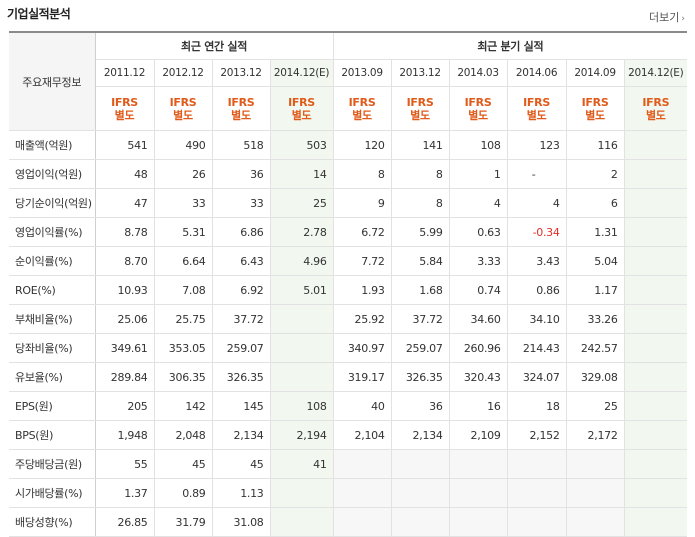 Image resolution: width=695 pixels, height=537 pixels. I want to click on annual-value-cell: 36, so click(241, 174).